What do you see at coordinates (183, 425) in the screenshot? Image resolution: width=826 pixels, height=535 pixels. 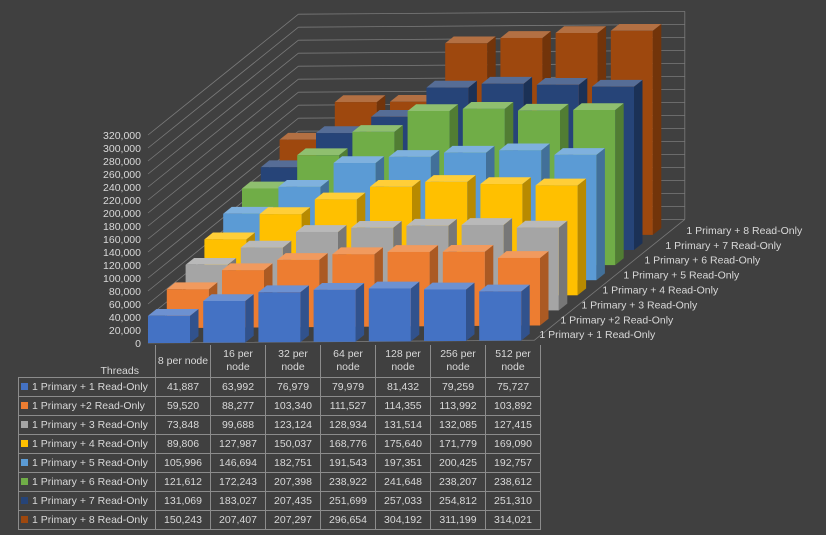 I see `table-cell: 73,848` at bounding box center [183, 425].